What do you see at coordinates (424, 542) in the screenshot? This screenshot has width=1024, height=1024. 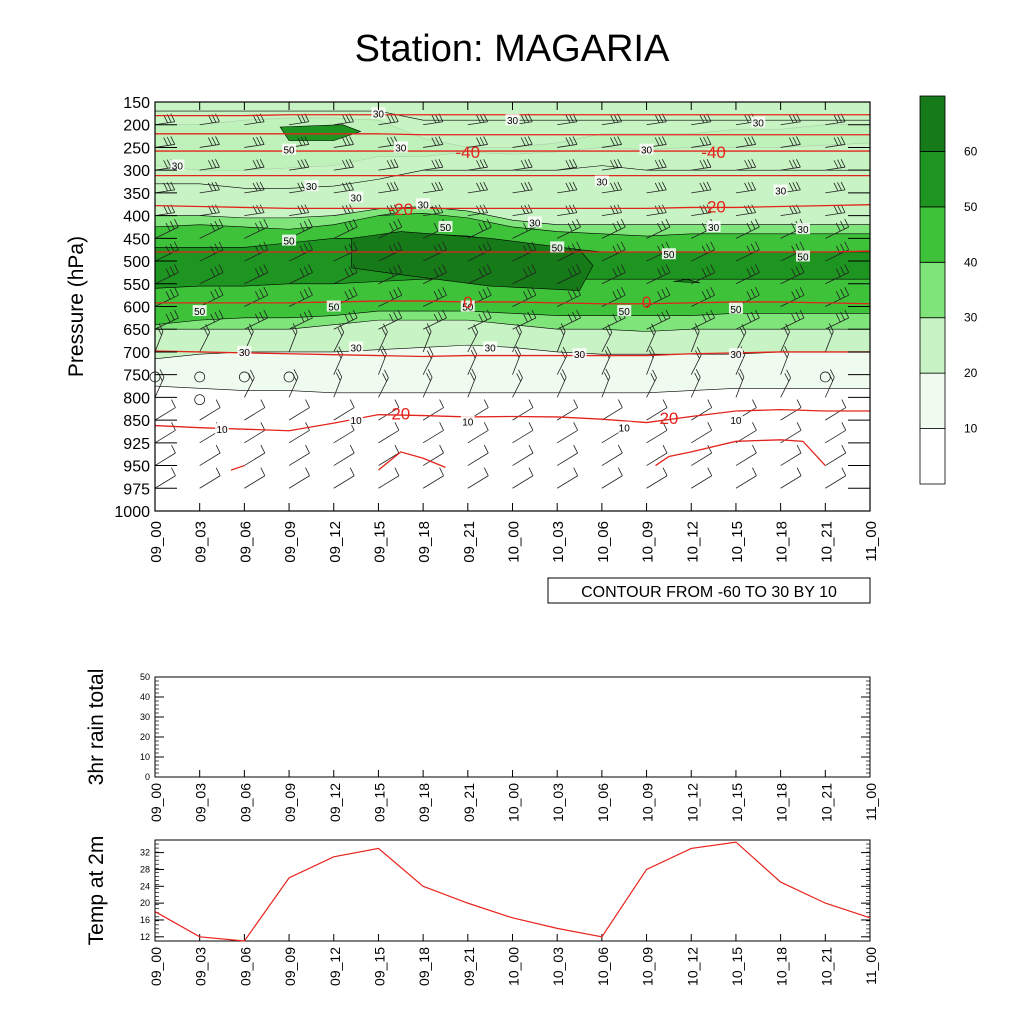 I see `time-tick-label: 09_18` at bounding box center [424, 542].